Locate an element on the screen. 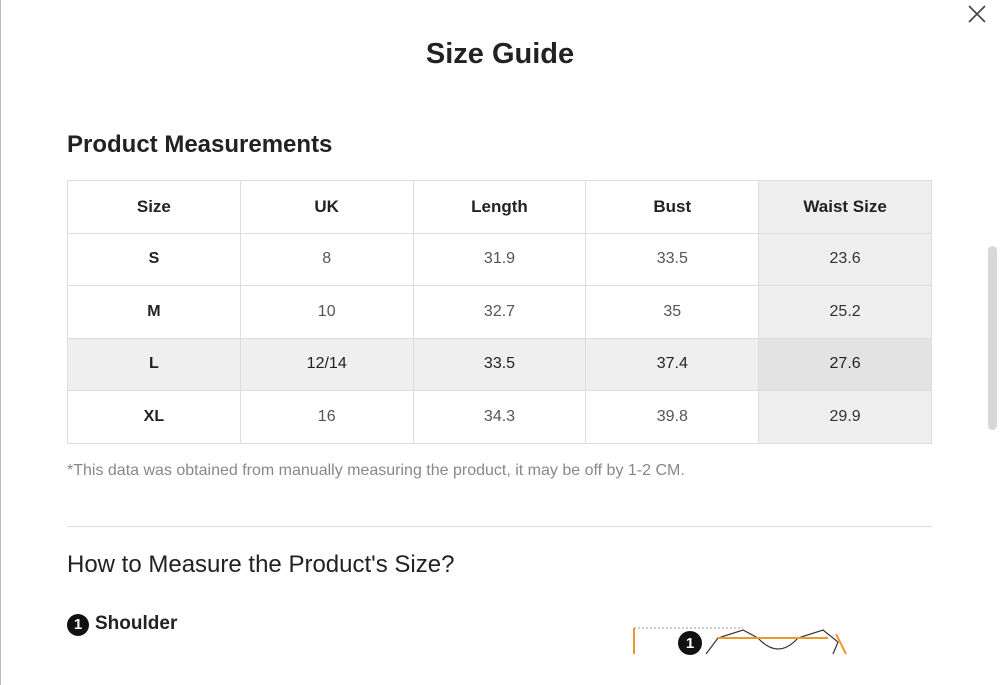 The image size is (1000, 685). divider is located at coordinates (499, 526).